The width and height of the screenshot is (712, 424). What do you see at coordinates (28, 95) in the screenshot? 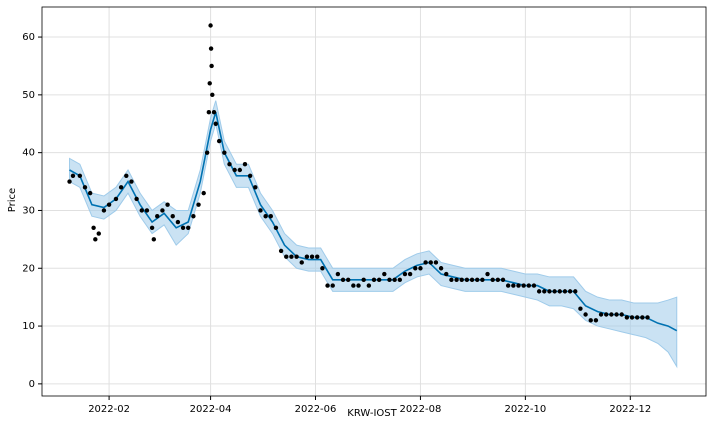
I see `y-tick-label: 50` at bounding box center [28, 95].